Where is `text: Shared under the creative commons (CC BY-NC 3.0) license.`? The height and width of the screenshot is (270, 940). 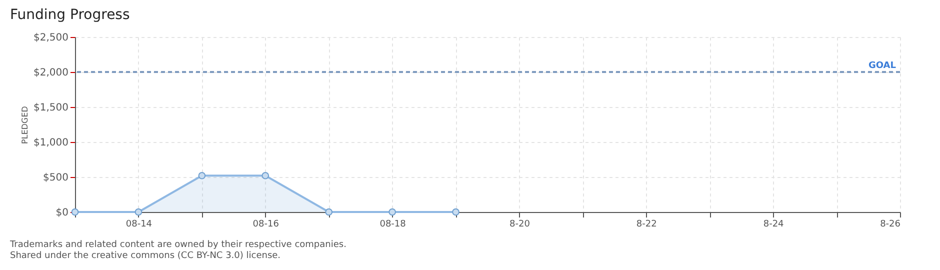
text: Shared under the creative commons (CC BY-NC 3.0) license. is located at coordinates (145, 256).